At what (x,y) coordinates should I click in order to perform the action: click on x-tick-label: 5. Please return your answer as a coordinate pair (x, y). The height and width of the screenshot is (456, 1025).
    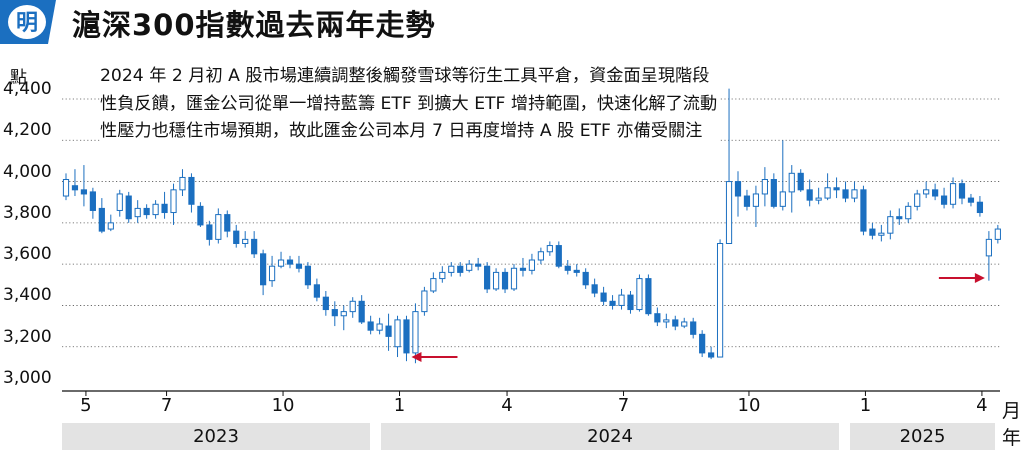
    Looking at the image, I should click on (86, 405).